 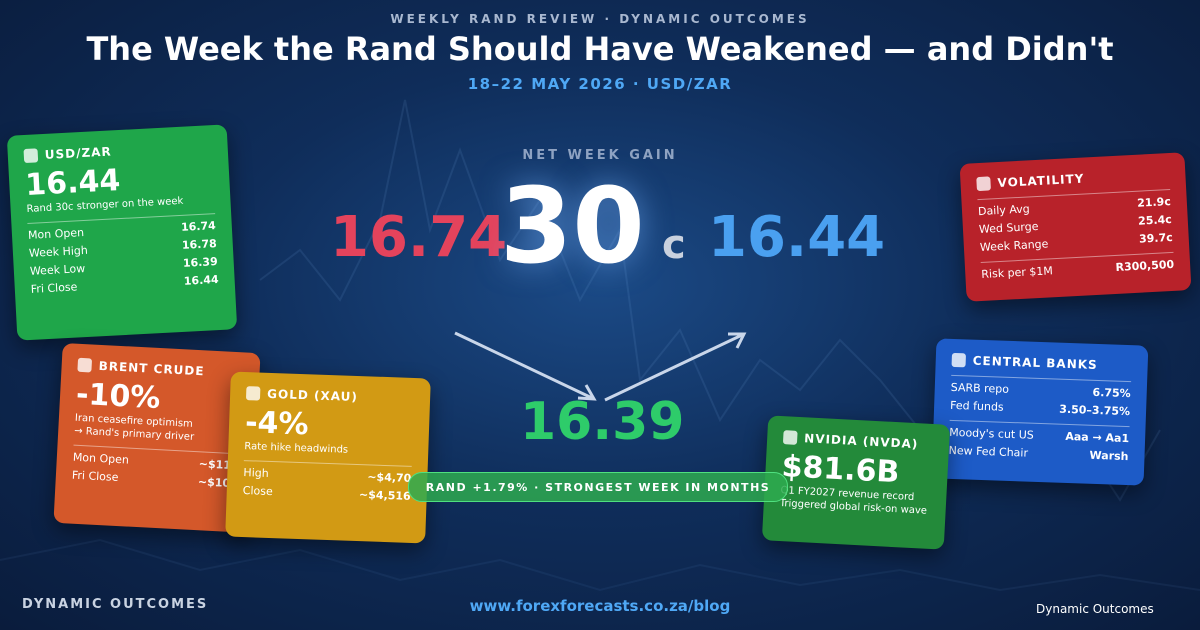 I want to click on row-label: High, so click(x=256, y=473).